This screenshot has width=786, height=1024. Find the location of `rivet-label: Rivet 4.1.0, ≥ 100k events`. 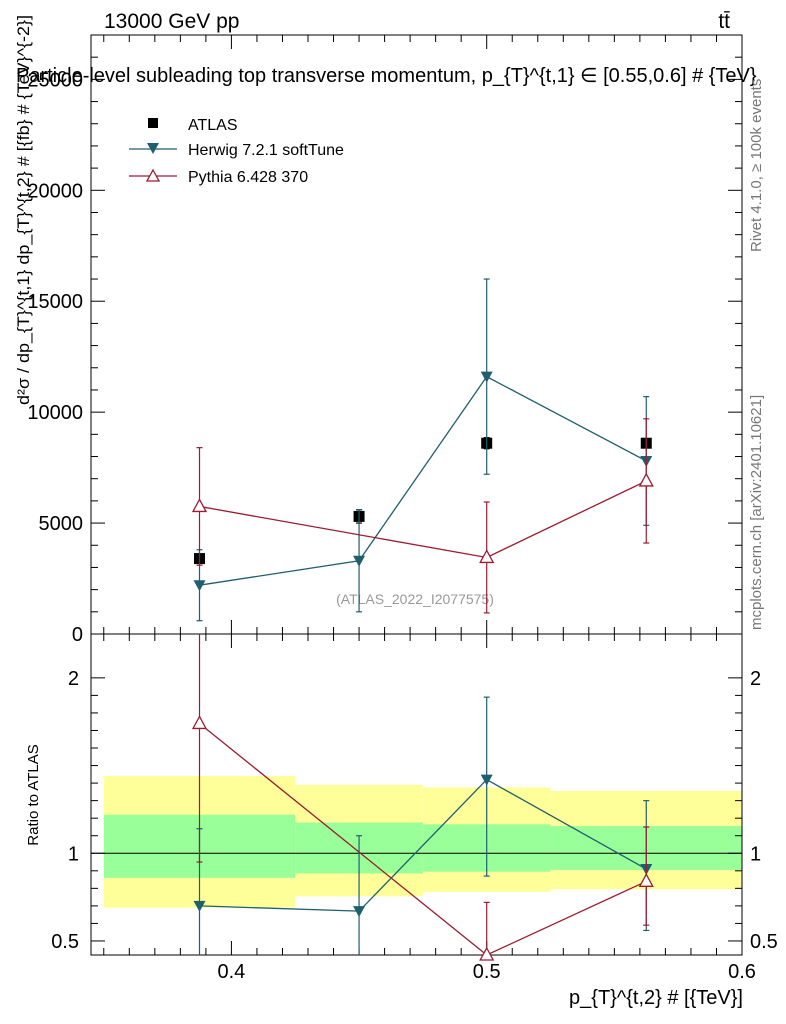

rivet-label: Rivet 4.1.0, ≥ 100k events is located at coordinates (756, 165).